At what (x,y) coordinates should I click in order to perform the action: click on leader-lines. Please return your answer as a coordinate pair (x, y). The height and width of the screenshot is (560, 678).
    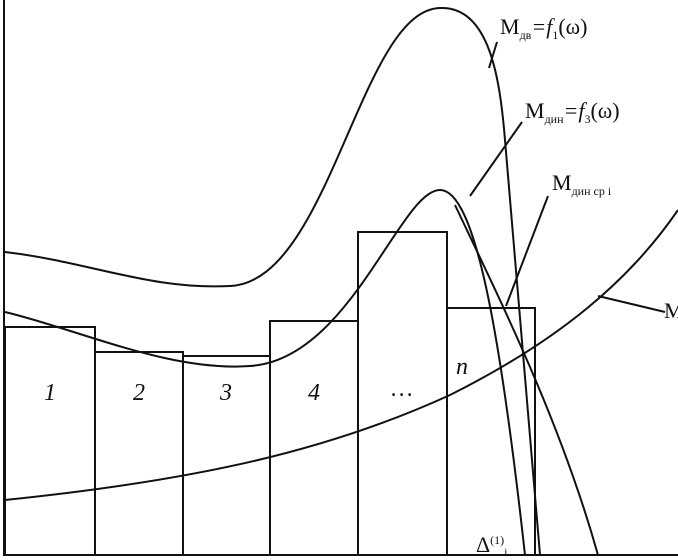
    Looking at the image, I should click on (567, 177).